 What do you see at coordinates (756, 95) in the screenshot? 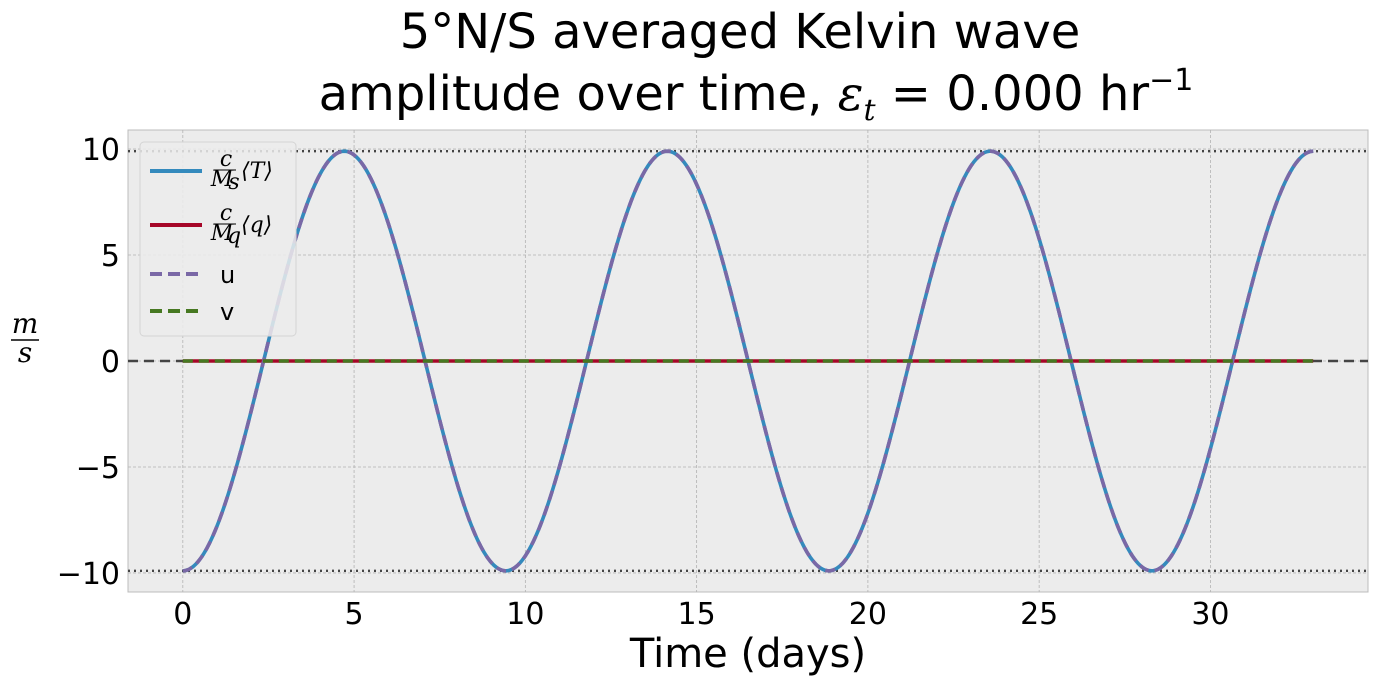
I see `chart-title-line-2: amplitude over time, εt = 0.000 hr−1` at bounding box center [756, 95].